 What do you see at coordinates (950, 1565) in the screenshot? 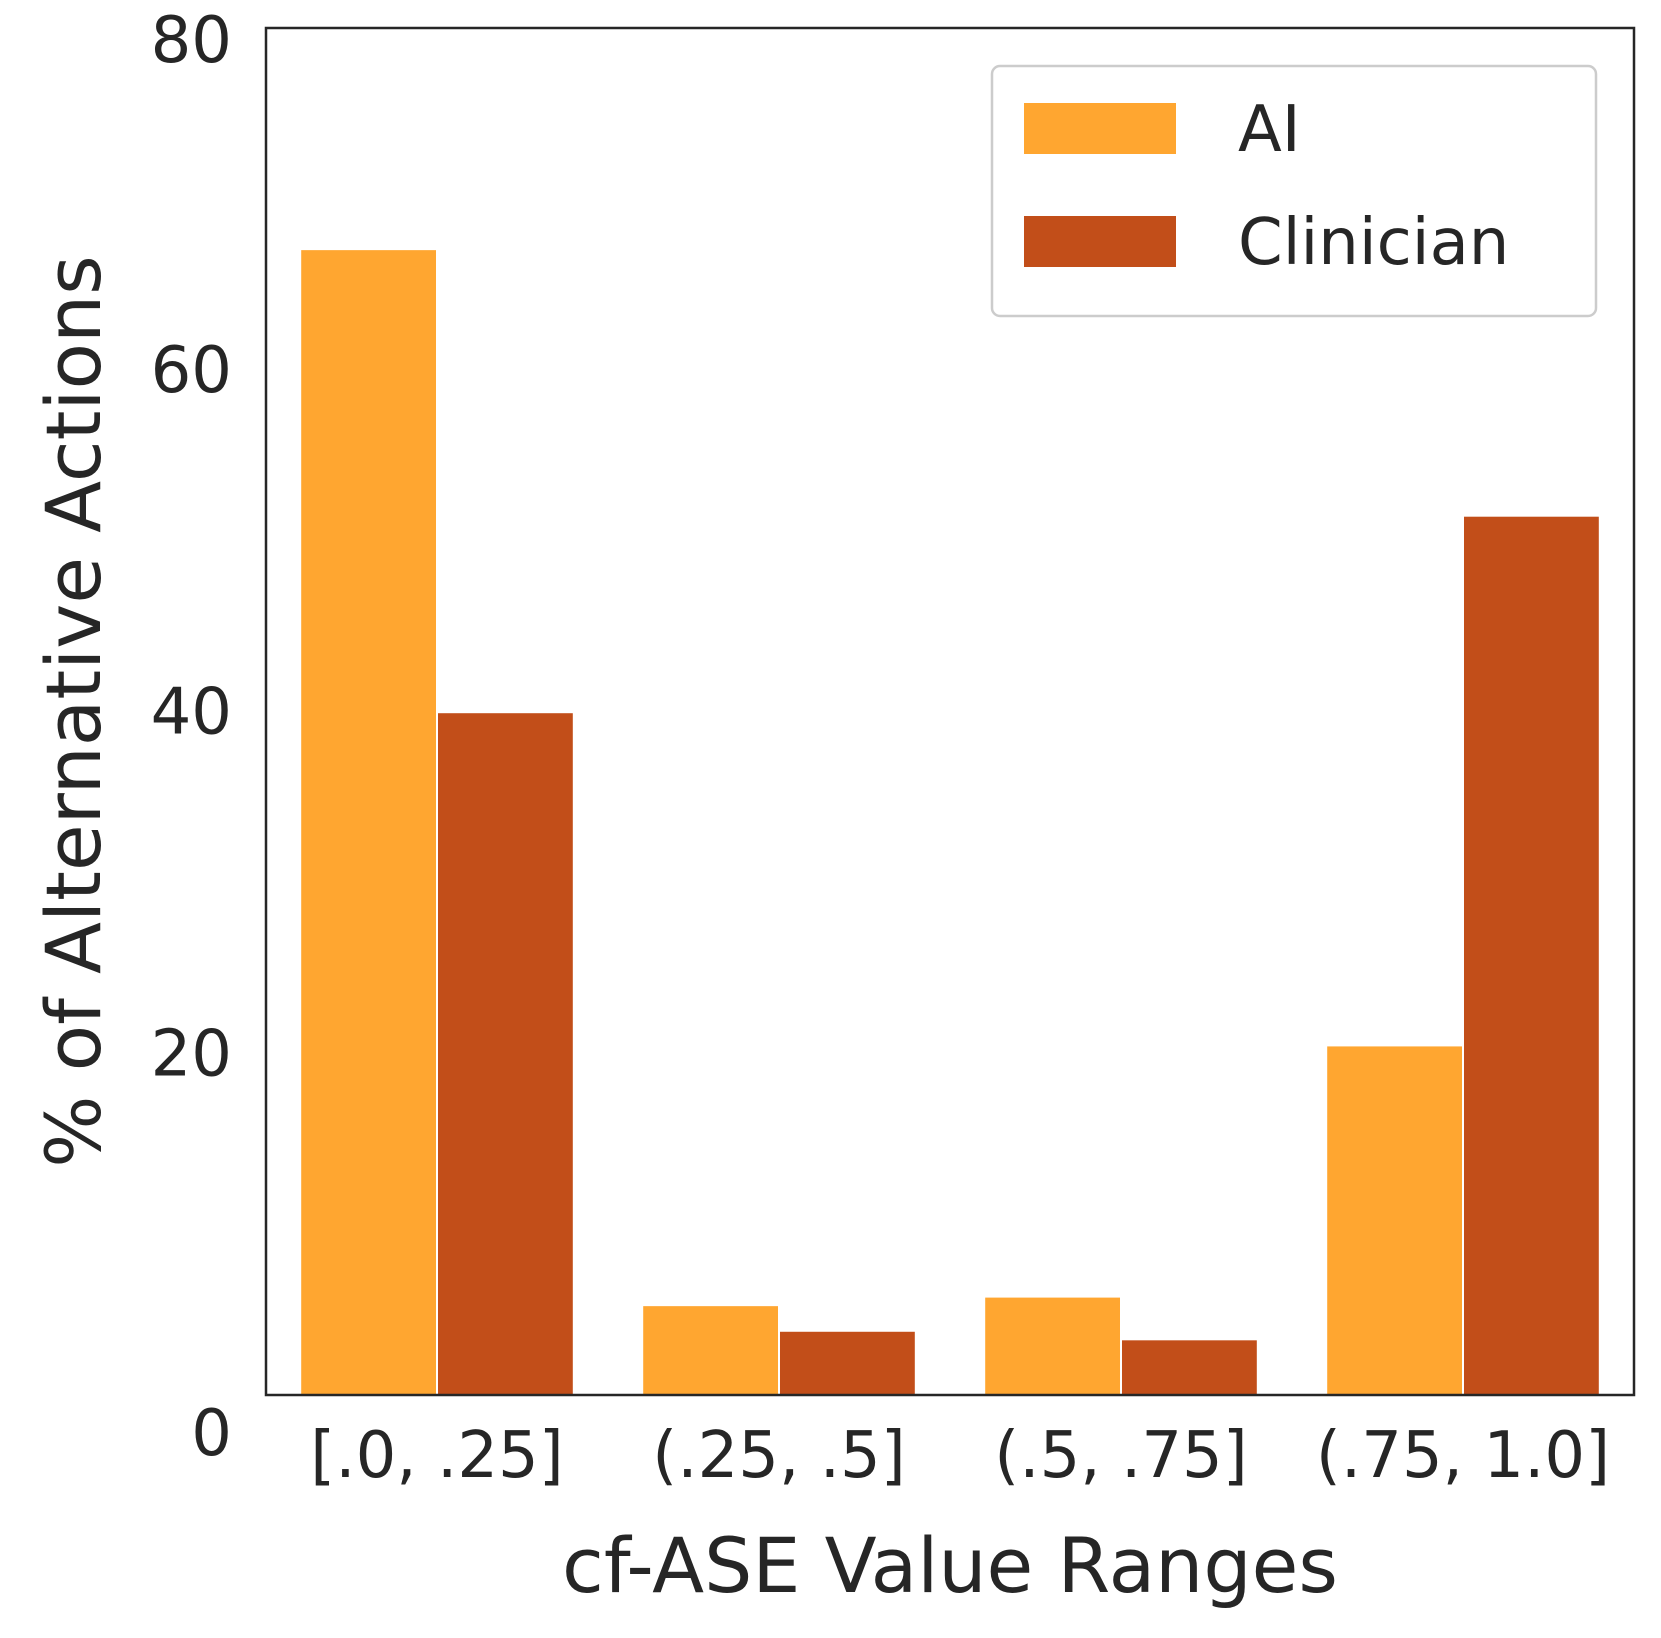
I see `x-axis-label: cf-ASE Value Ranges` at bounding box center [950, 1565].